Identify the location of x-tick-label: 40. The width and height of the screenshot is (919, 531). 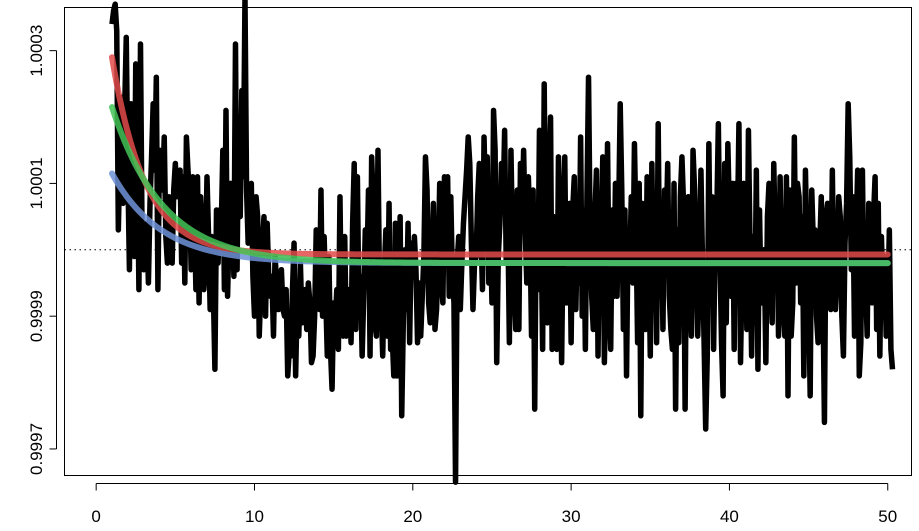
(729, 516).